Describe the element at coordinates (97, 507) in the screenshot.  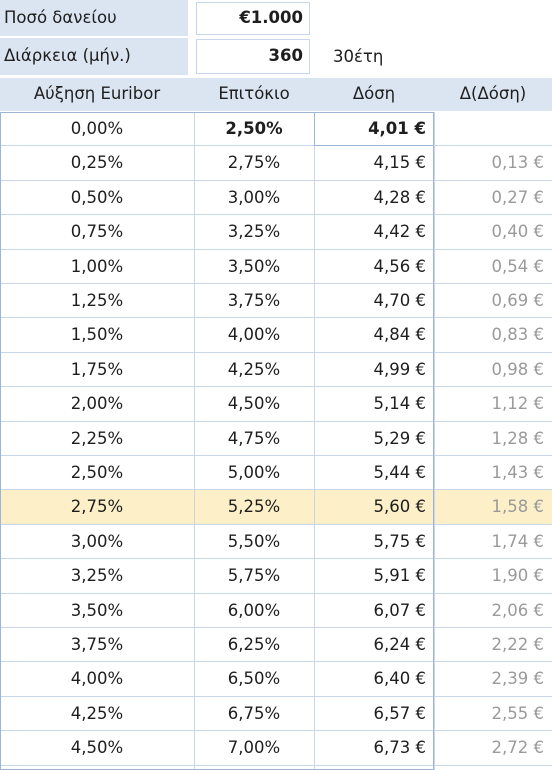
I see `euribor-cell: 2,75%` at that location.